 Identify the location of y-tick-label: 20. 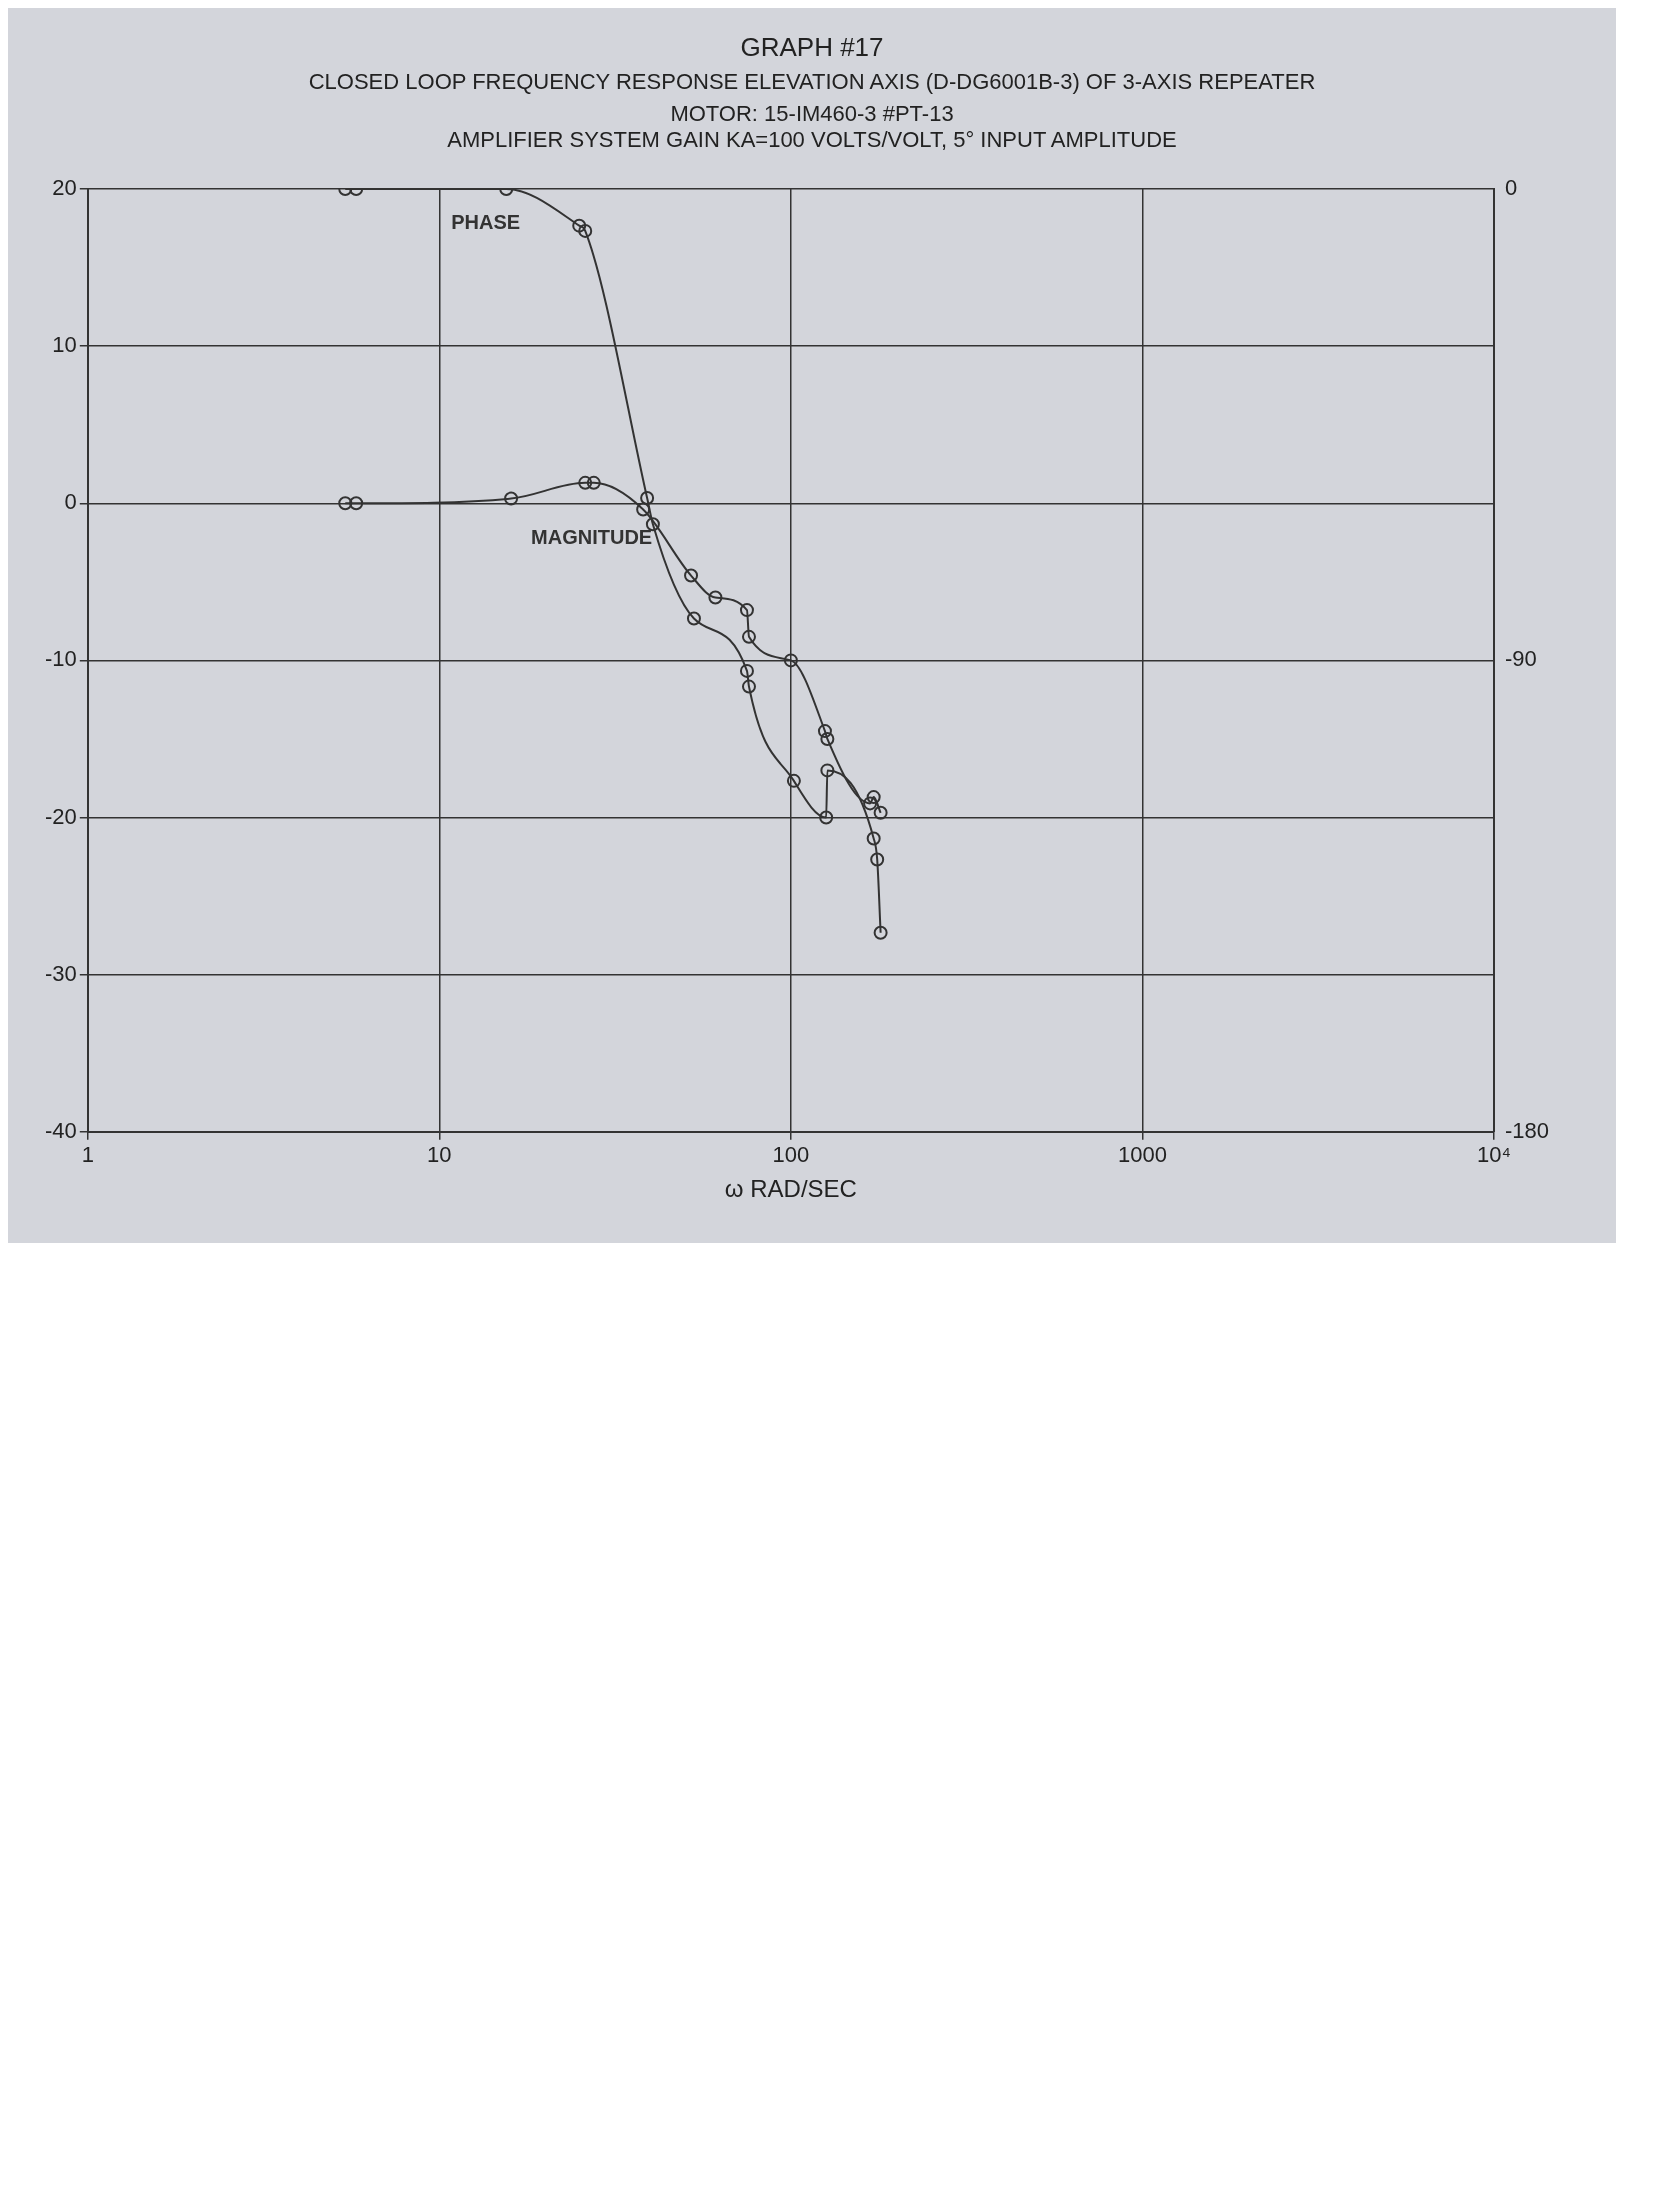
(64, 188).